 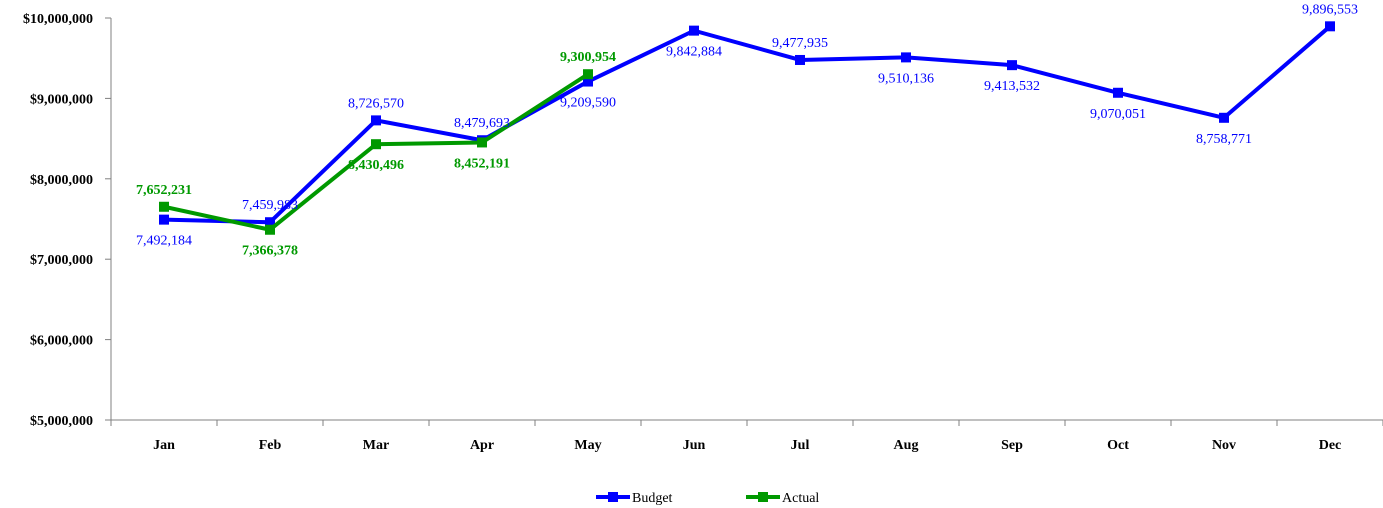 What do you see at coordinates (707, 498) in the screenshot?
I see `legend: Budget Actual` at bounding box center [707, 498].